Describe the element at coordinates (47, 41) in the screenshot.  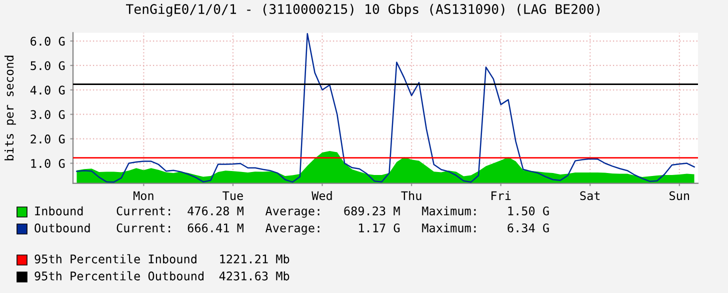
I see `y-tick-label: 6.0 G` at that location.